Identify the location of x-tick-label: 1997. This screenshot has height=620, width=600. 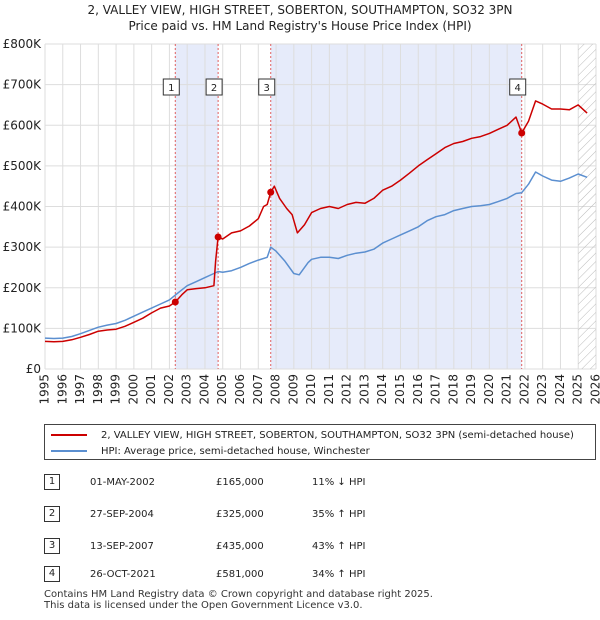
(80, 389).